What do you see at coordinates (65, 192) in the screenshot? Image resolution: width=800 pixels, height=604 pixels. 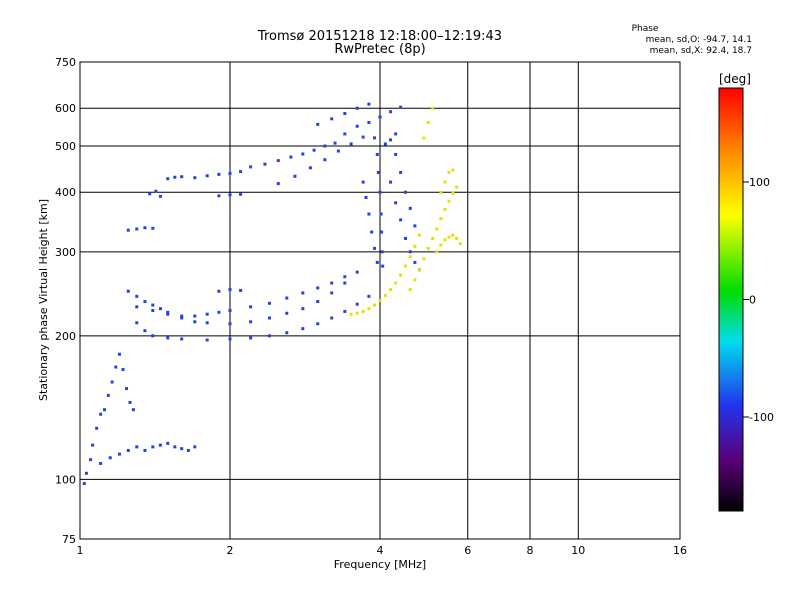 I see `y-tick-label: 400` at bounding box center [65, 192].